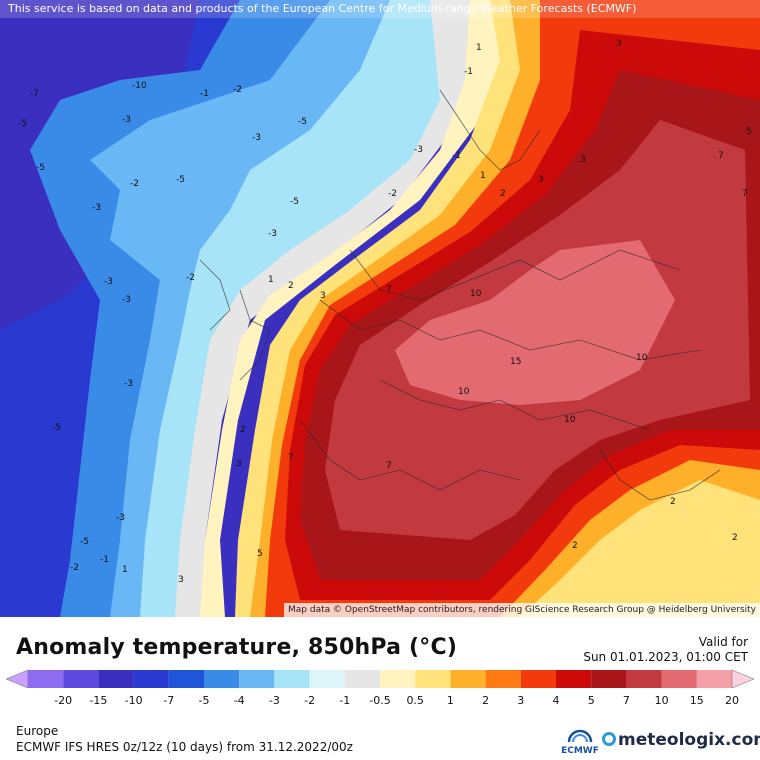 This screenshot has height=760, width=760. Describe the element at coordinates (689, 740) in the screenshot. I see `brand-text: meteologix.com` at that location.